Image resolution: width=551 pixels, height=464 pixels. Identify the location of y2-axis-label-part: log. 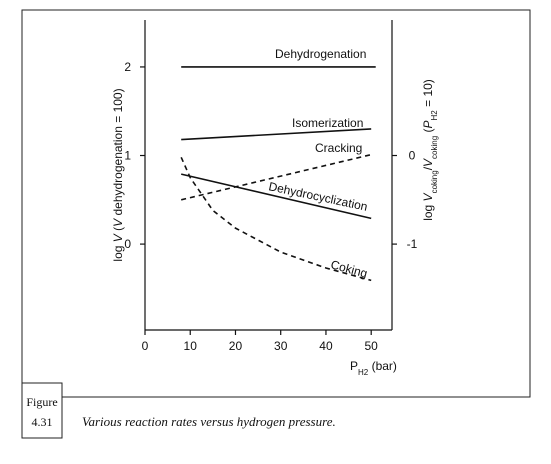
(428, 210).